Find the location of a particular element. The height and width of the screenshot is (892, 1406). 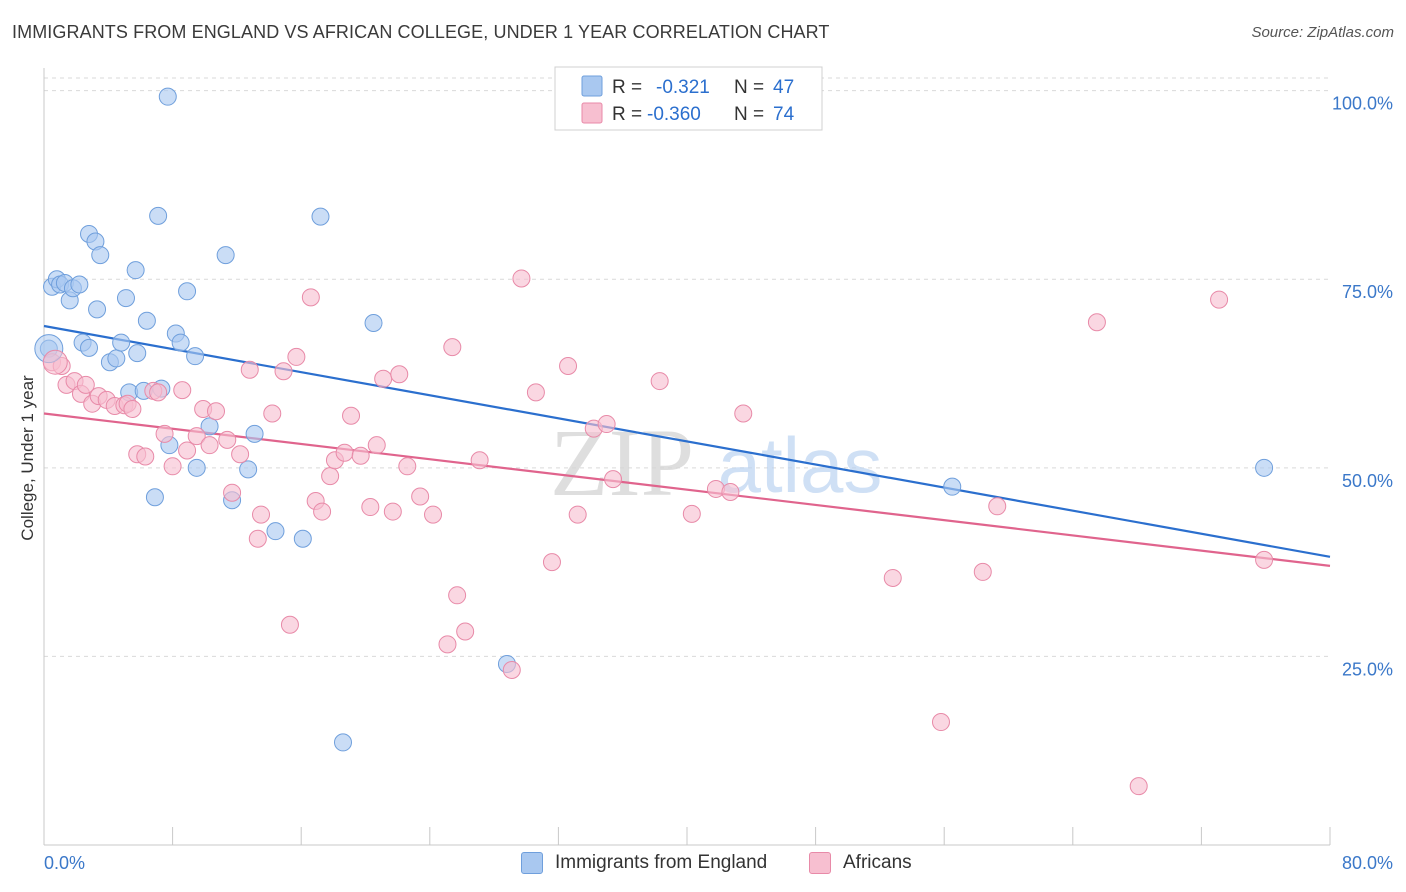

legend-swatch-africans is located at coordinates (592, 113).